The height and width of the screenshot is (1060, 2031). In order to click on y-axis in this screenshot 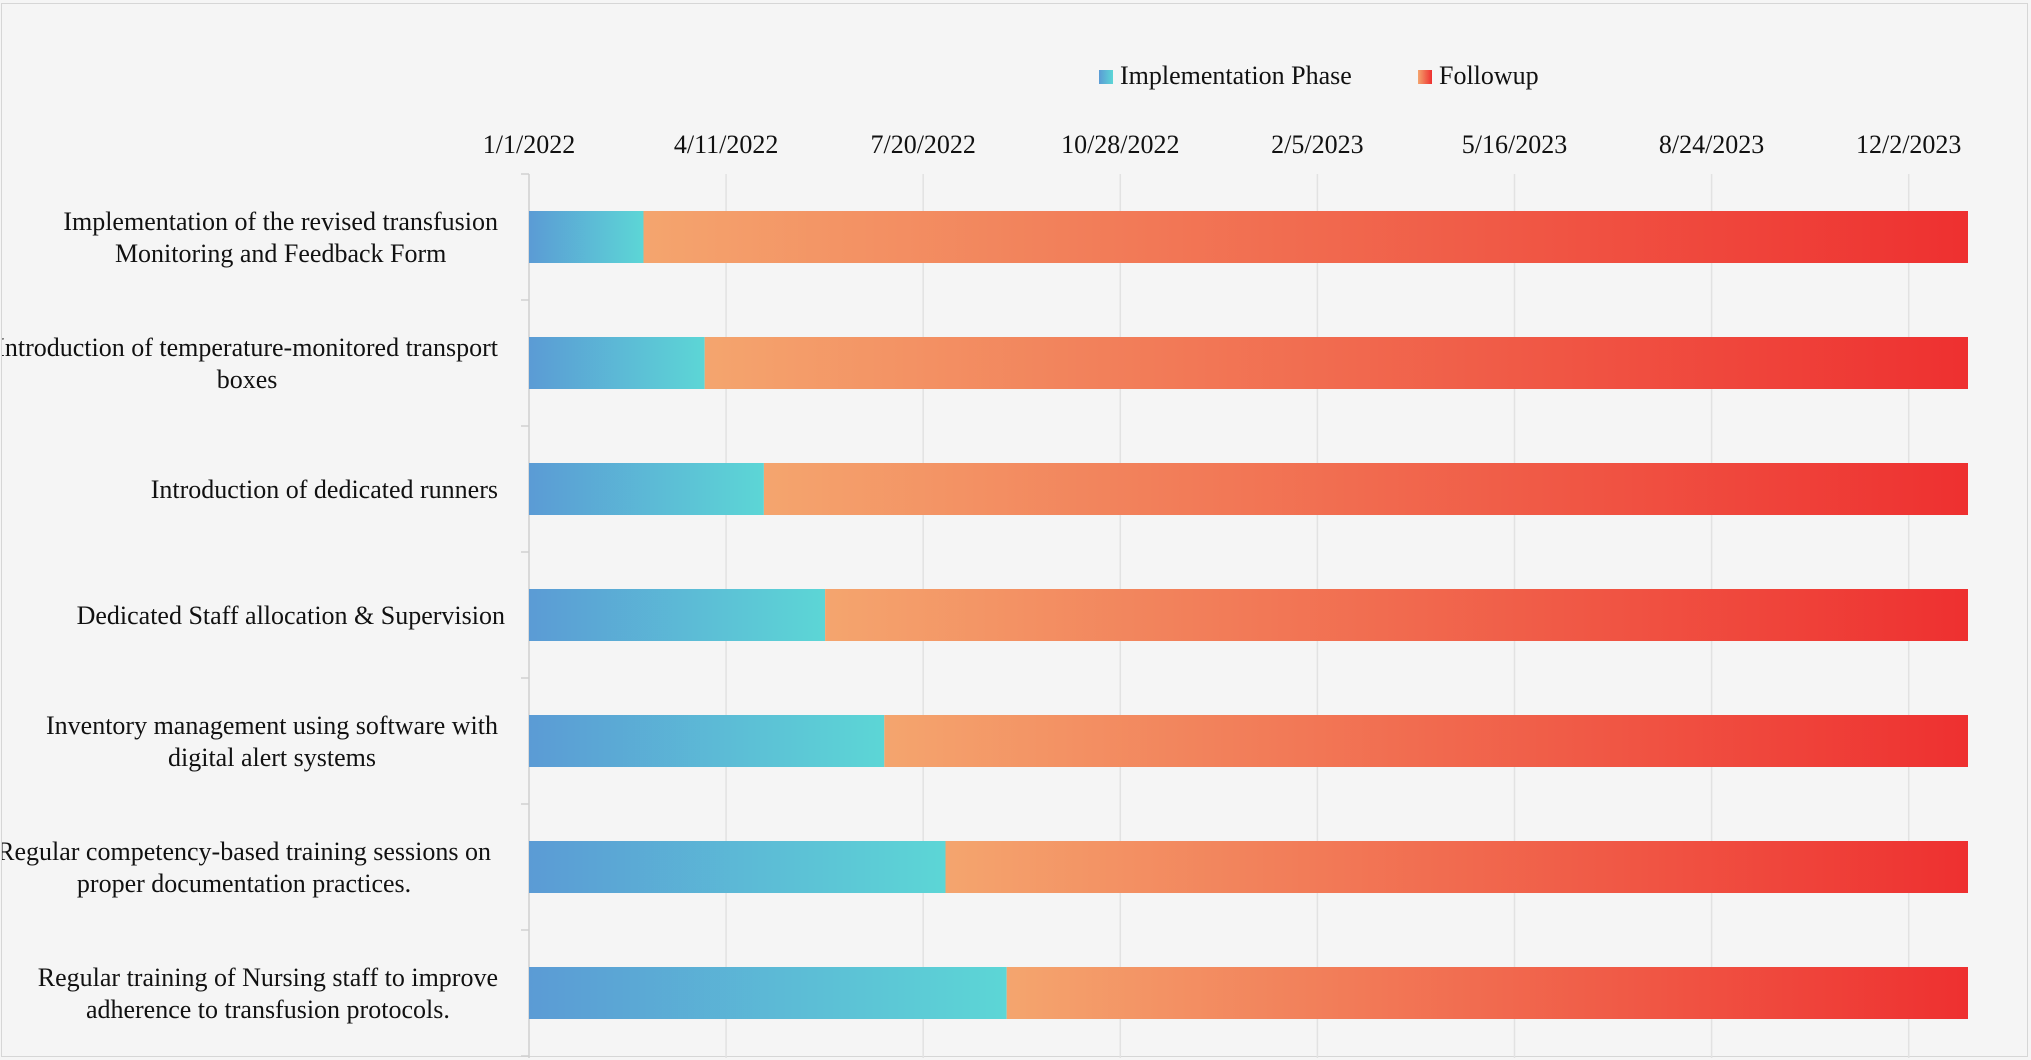, I will do `click(525, 615)`.